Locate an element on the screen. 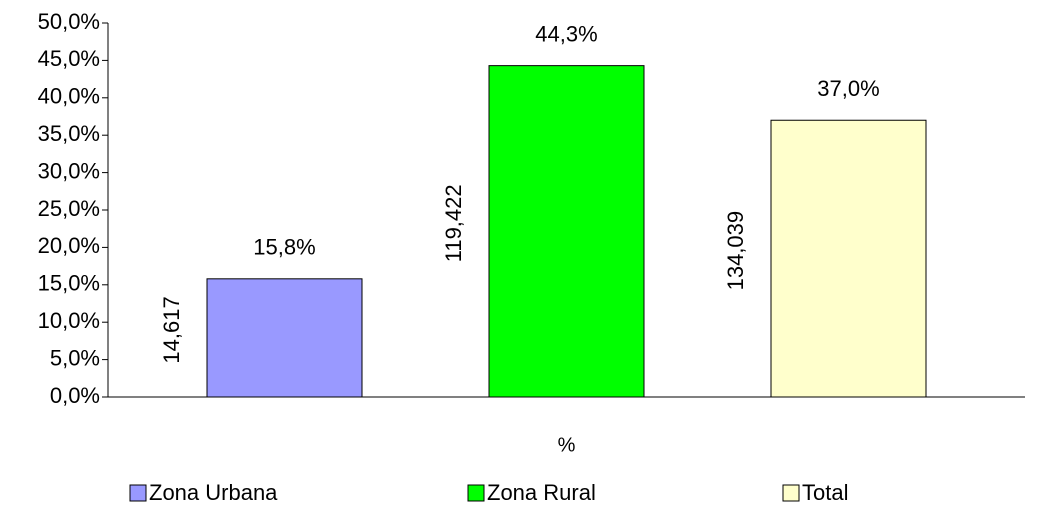 This screenshot has height=510, width=1039. y-tick-label: 5,0% is located at coordinates (75, 357).